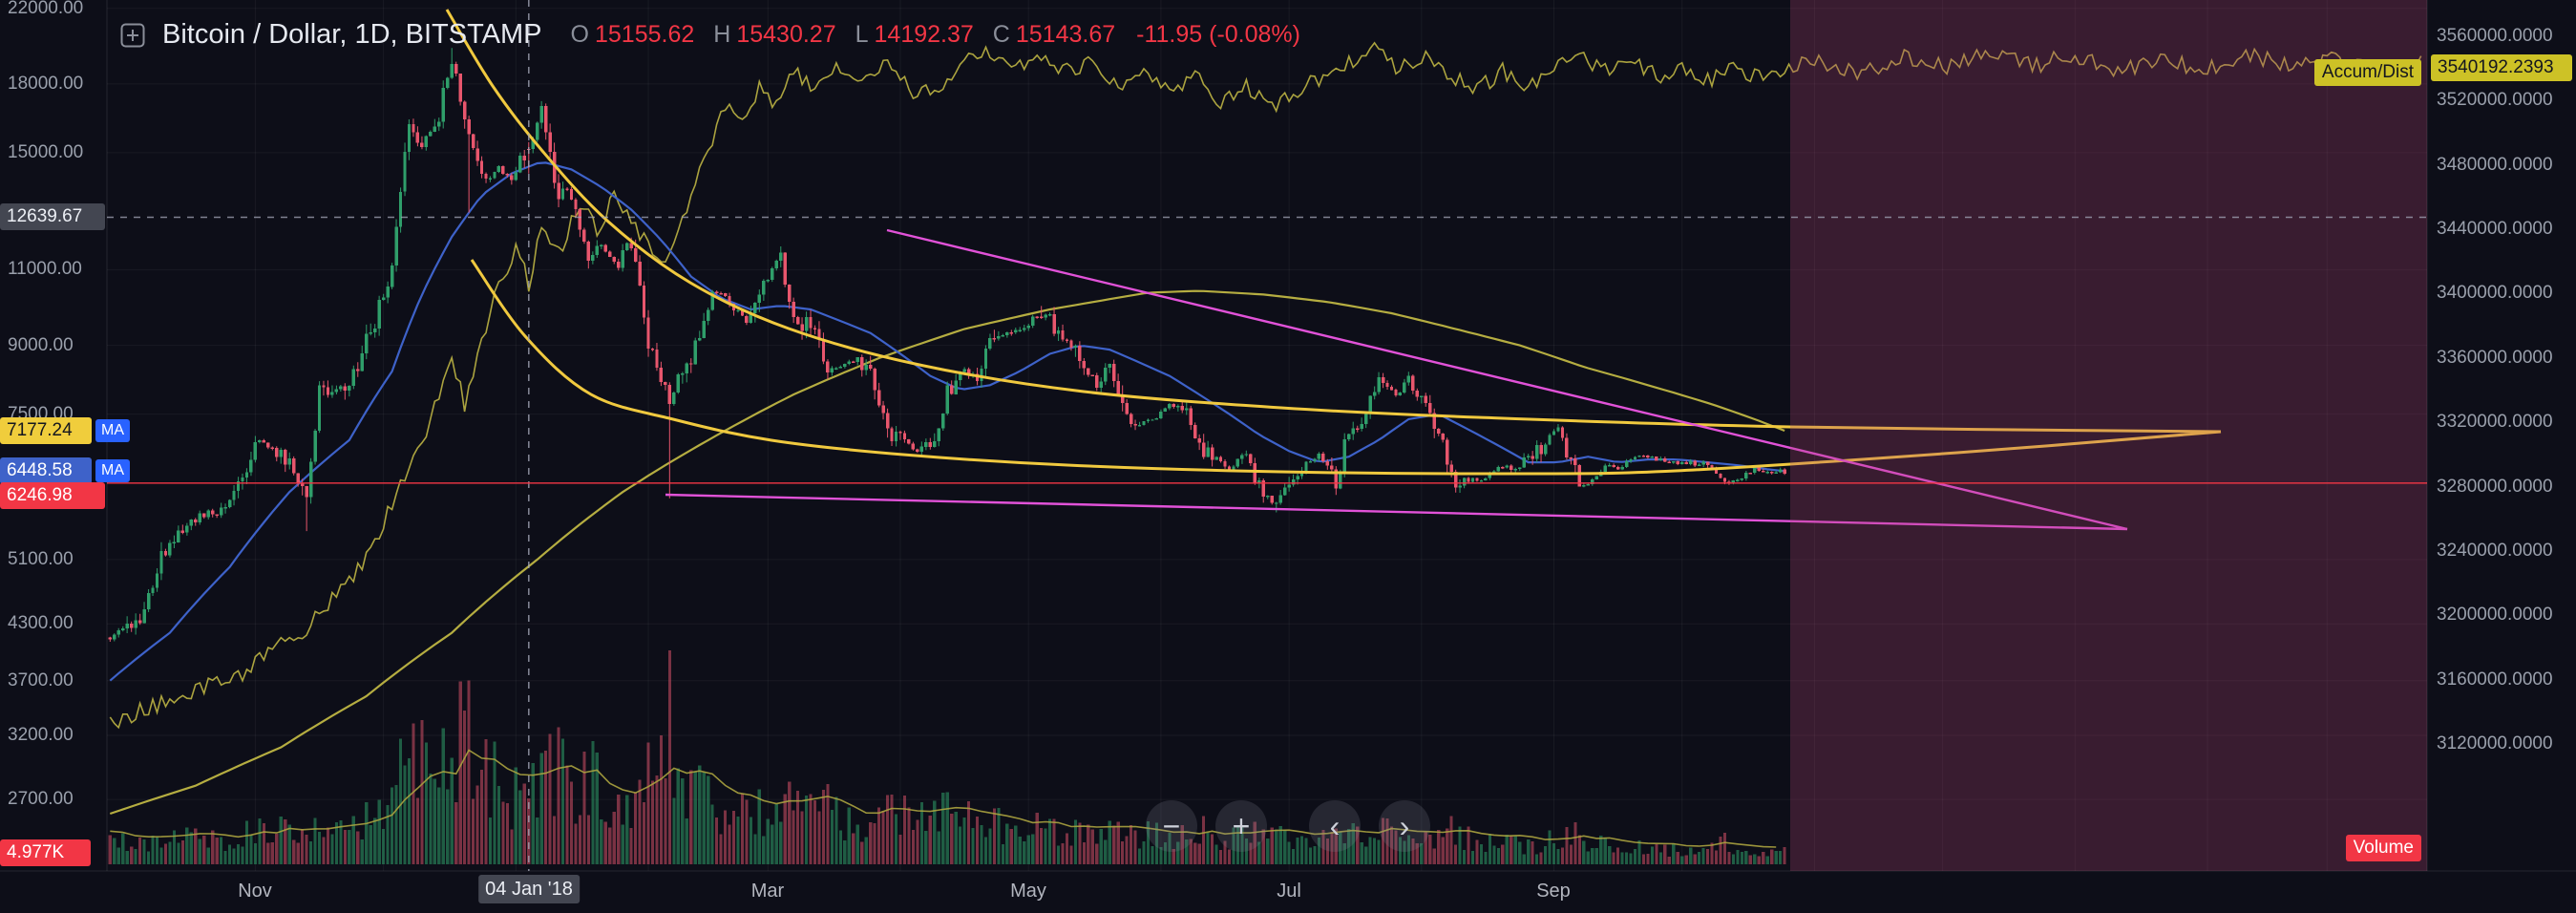  Describe the element at coordinates (2495, 36) in the screenshot. I see `price-axis-label: 3560000.0000` at that location.